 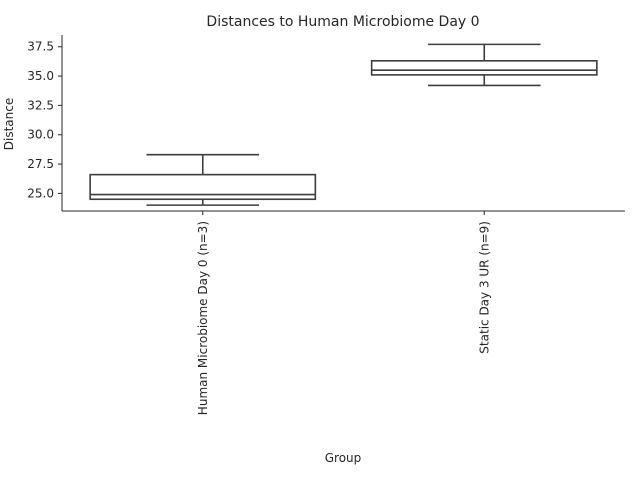 What do you see at coordinates (40, 76) in the screenshot?
I see `y-tick-label: 35.0` at bounding box center [40, 76].